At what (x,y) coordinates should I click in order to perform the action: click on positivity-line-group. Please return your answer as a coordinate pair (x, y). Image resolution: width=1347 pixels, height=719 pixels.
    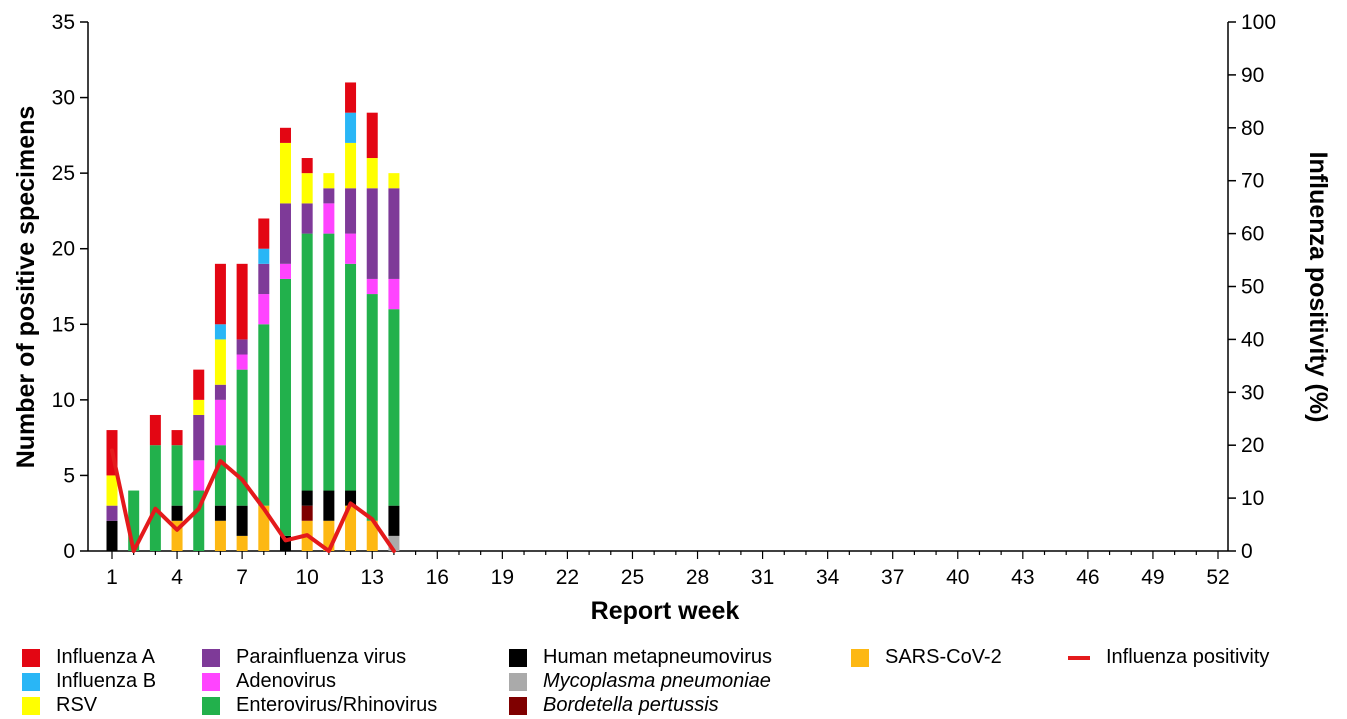
    Looking at the image, I should click on (253, 500).